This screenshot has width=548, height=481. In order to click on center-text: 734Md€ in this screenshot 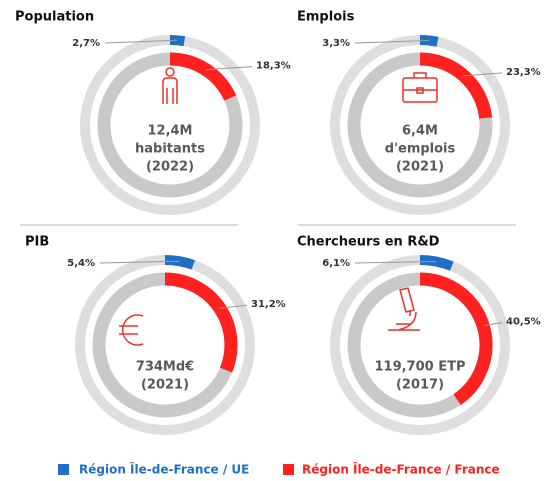, I will do `click(165, 367)`.